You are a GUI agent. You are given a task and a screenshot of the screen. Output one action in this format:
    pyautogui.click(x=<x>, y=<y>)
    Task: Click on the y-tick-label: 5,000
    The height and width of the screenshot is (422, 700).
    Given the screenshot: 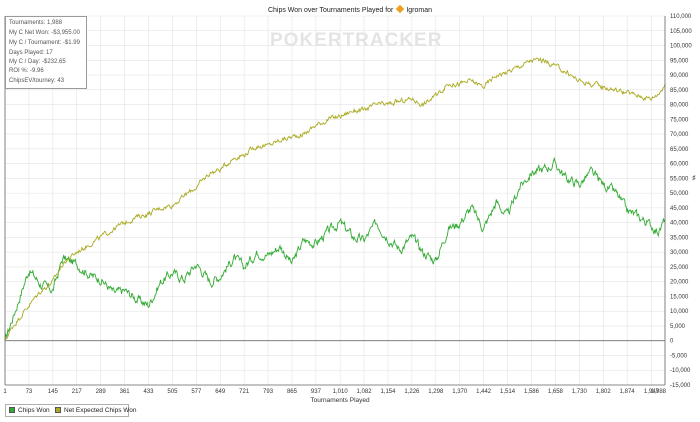 What is the action you would take?
    pyautogui.click(x=678, y=327)
    